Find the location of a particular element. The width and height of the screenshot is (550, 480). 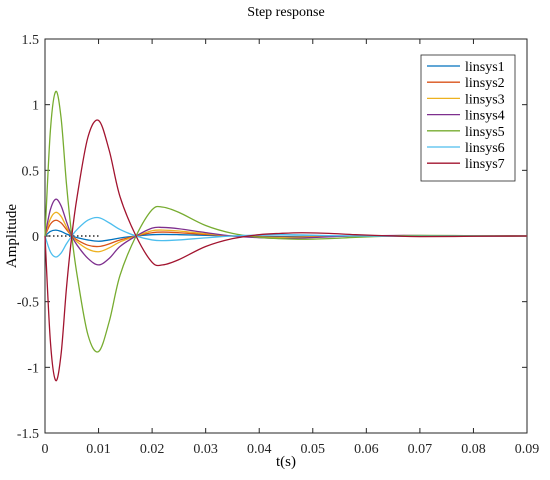

y-tick-label: -1 is located at coordinates (33, 368).